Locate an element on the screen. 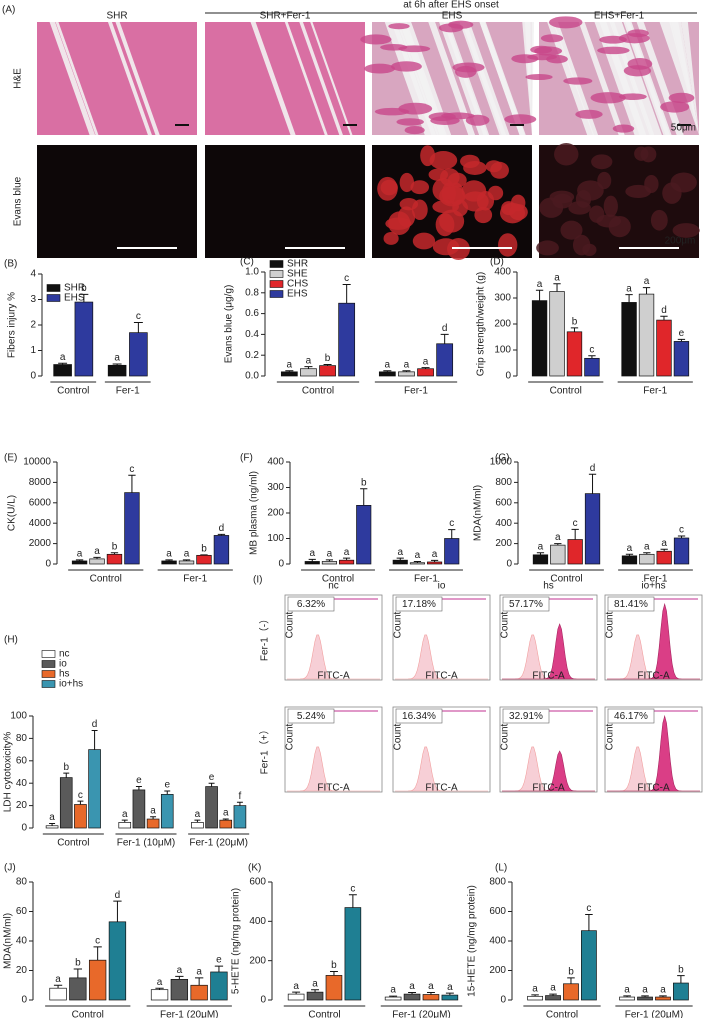  panel-label: (G) is located at coordinates (502, 458).